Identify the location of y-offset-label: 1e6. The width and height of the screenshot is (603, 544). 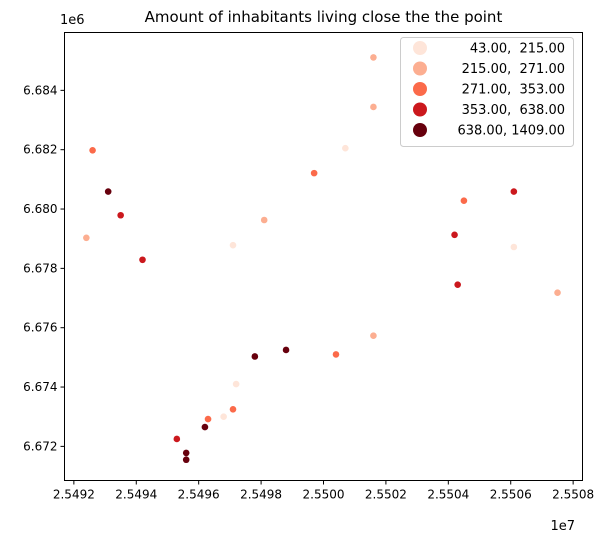
(72, 20).